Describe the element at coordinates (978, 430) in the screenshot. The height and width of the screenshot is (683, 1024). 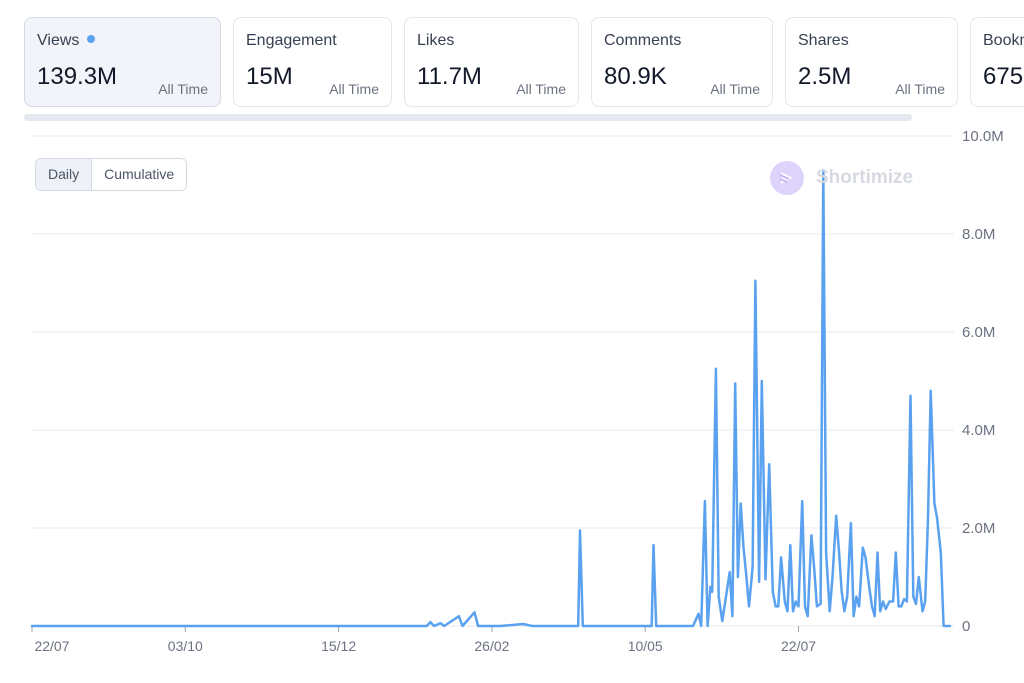
I see `y-tick-label: 4.0M` at that location.